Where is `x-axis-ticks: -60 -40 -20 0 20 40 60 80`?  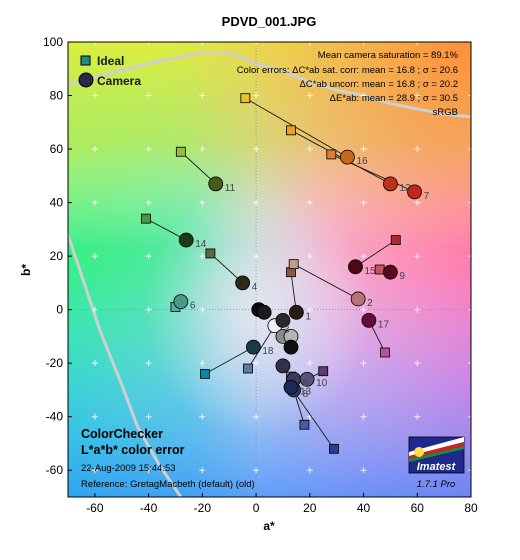 x-axis-ticks: -60 -40 -20 0 20 40 60 80 is located at coordinates (282, 504).